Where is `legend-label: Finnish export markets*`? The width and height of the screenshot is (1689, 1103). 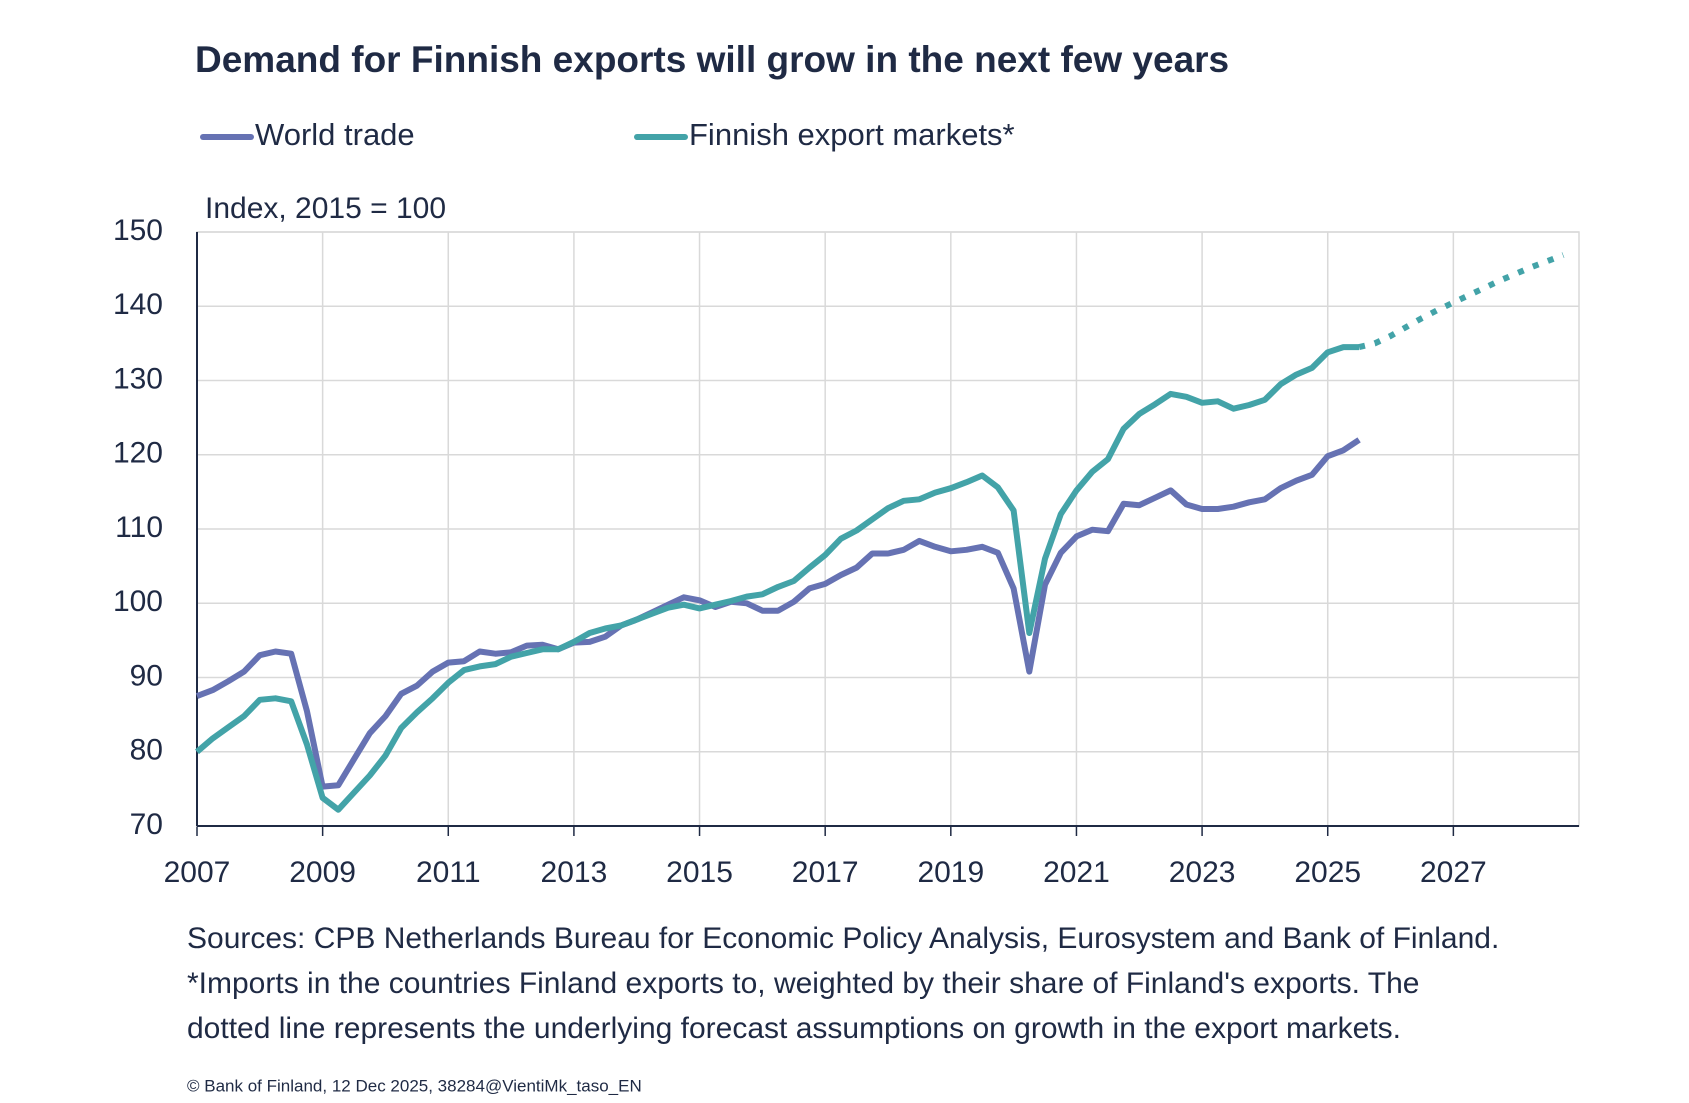 legend-label: Finnish export markets* is located at coordinates (852, 134).